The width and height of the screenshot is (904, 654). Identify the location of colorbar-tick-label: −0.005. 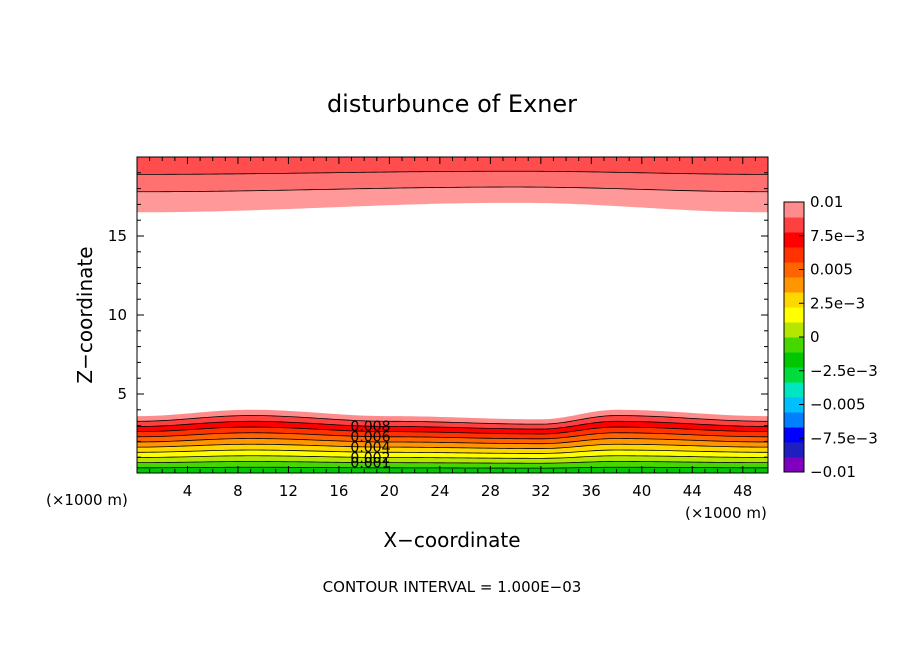
(838, 405).